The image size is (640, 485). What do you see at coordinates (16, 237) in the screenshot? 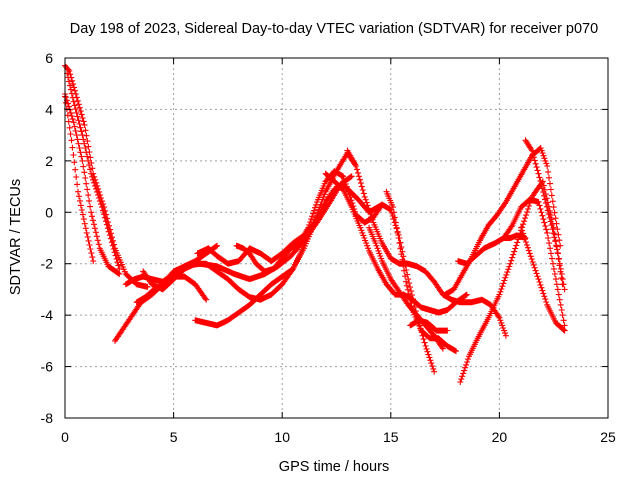
I see `y-axis-label: SDTVAR / TECUs` at bounding box center [16, 237].